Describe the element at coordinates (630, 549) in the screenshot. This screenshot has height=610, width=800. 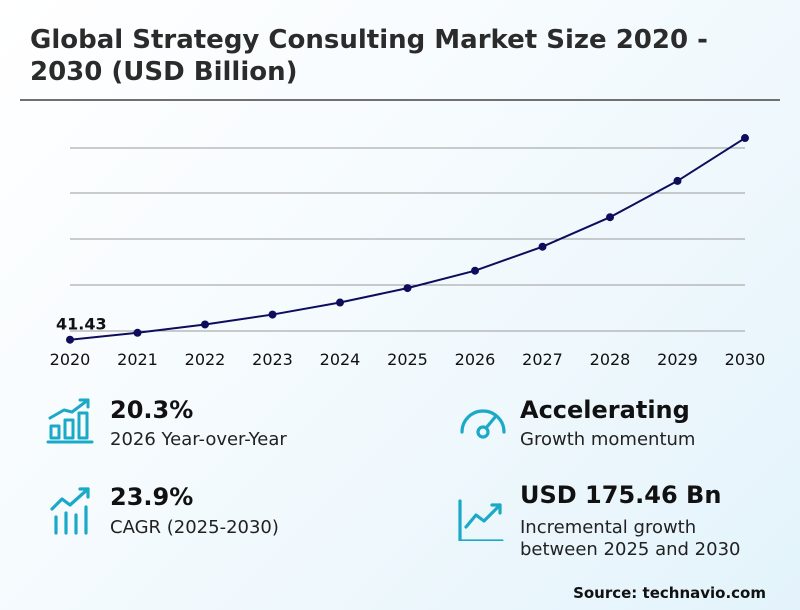
I see `stat-incremental-label-2: between 2025 and 2030` at that location.